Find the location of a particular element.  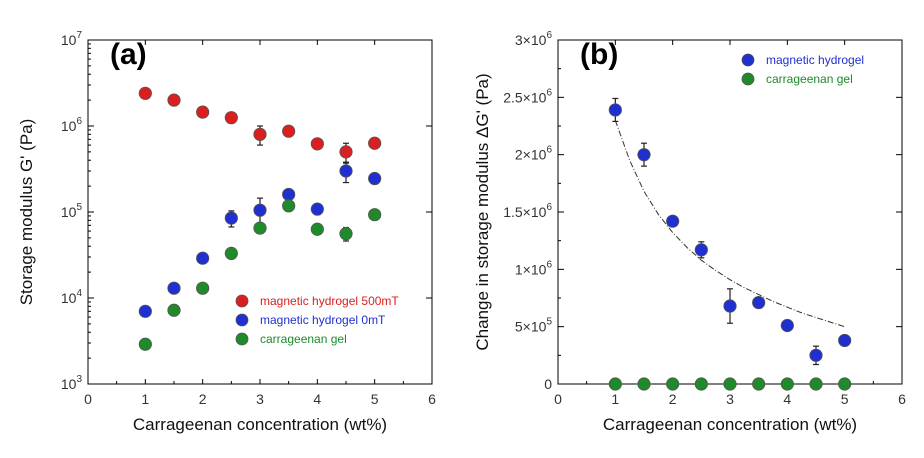

panel-b-fit-curve-group is located at coordinates (729, 224).